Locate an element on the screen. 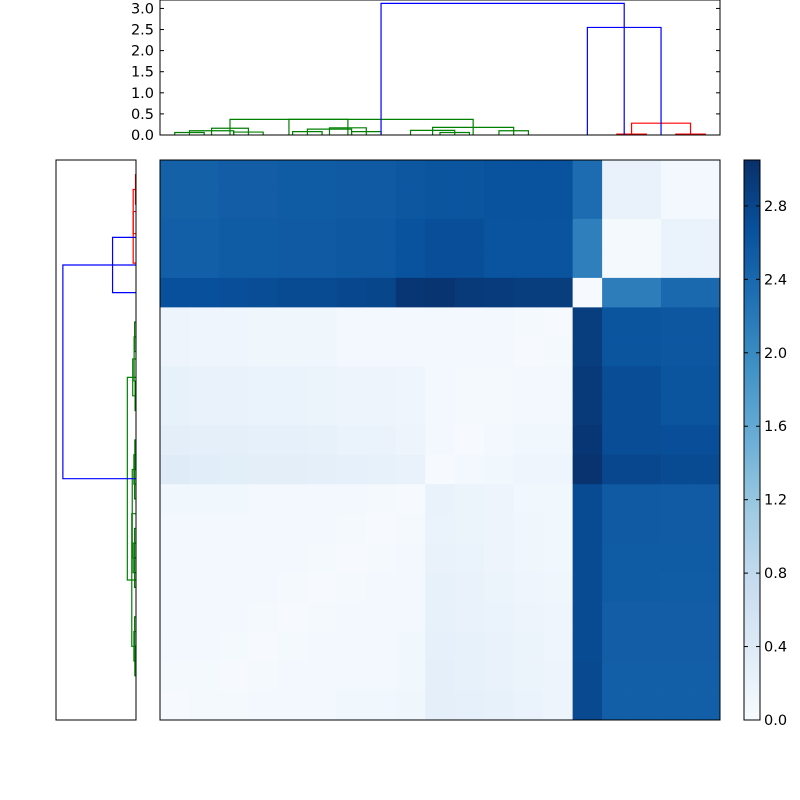 The width and height of the screenshot is (800, 800). top-dendrogram-frame is located at coordinates (440, 68).